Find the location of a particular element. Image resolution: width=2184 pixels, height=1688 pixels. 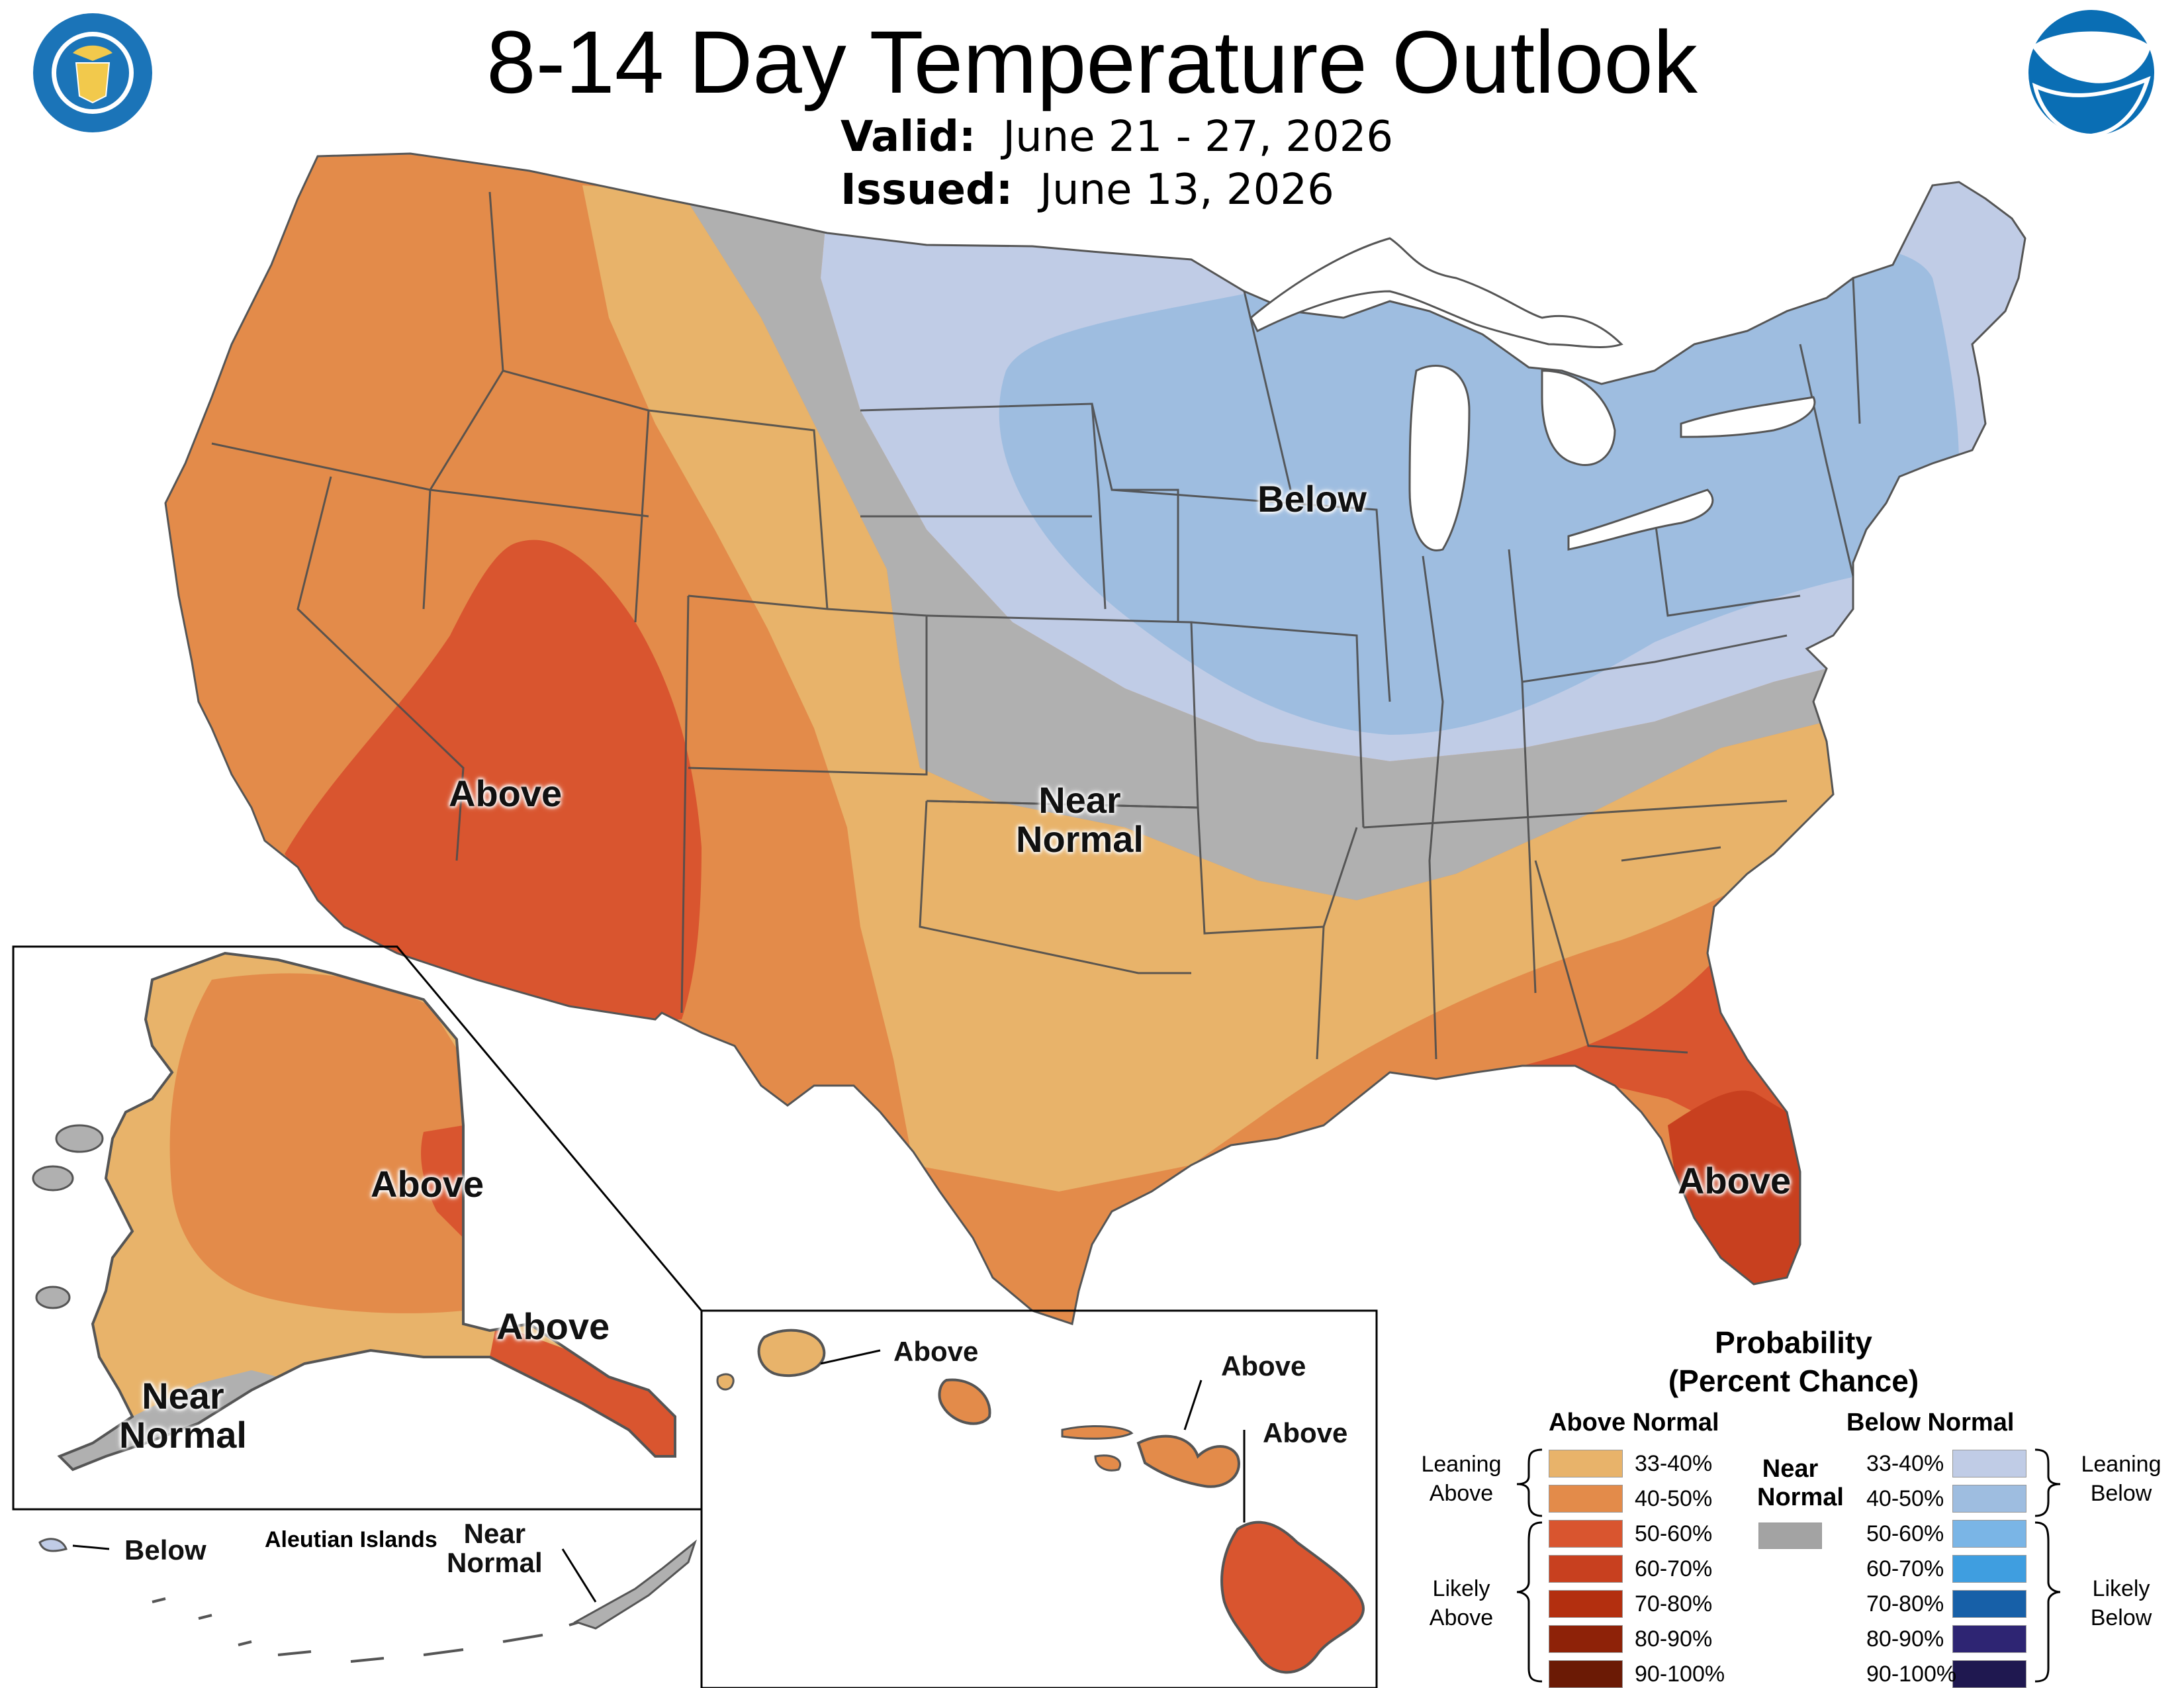

page-title: 8-14 Day Temperature Outlook is located at coordinates (1092, 62).